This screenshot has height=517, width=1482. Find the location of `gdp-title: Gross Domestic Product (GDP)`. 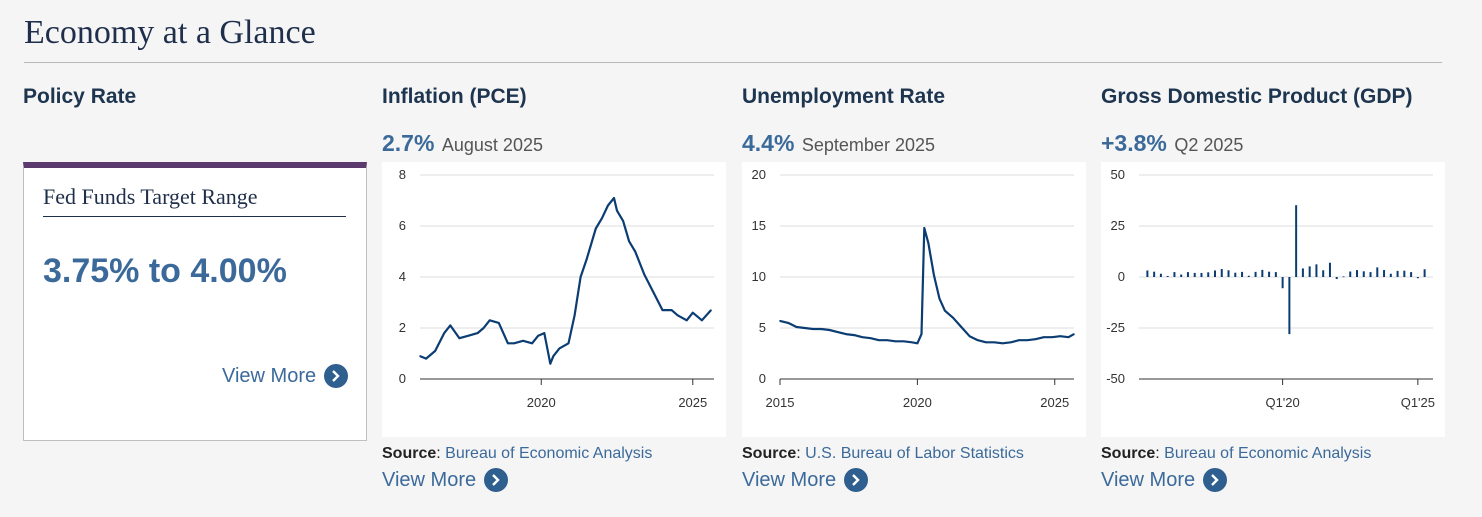

gdp-title: Gross Domestic Product (GDP) is located at coordinates (1257, 96).